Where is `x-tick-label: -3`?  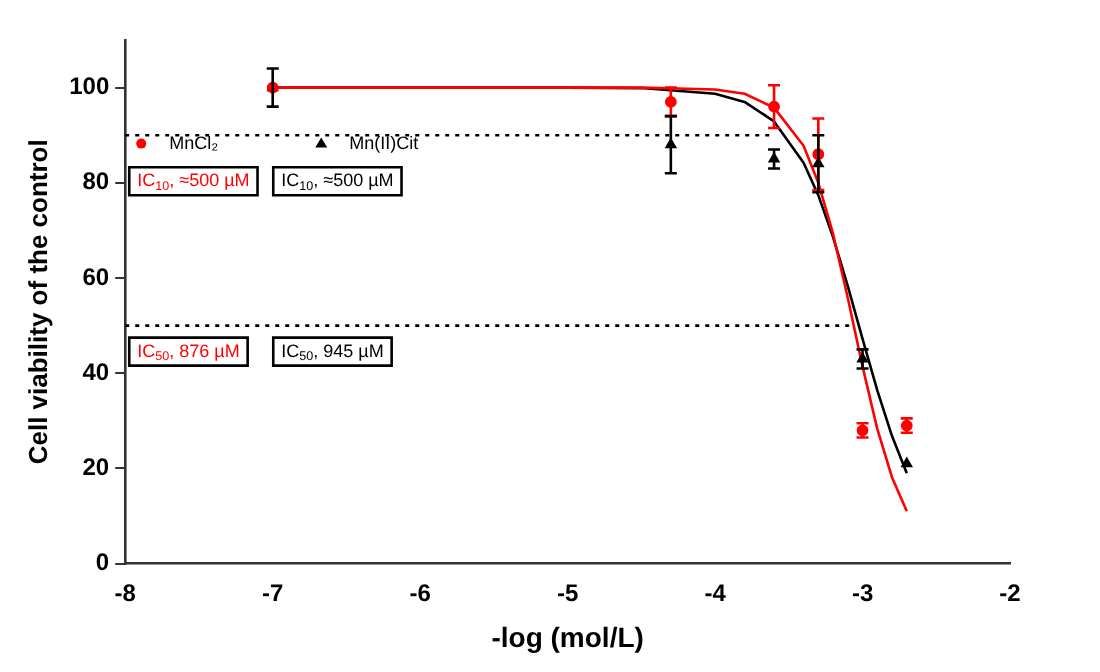
x-tick-label: -3 is located at coordinates (862, 592).